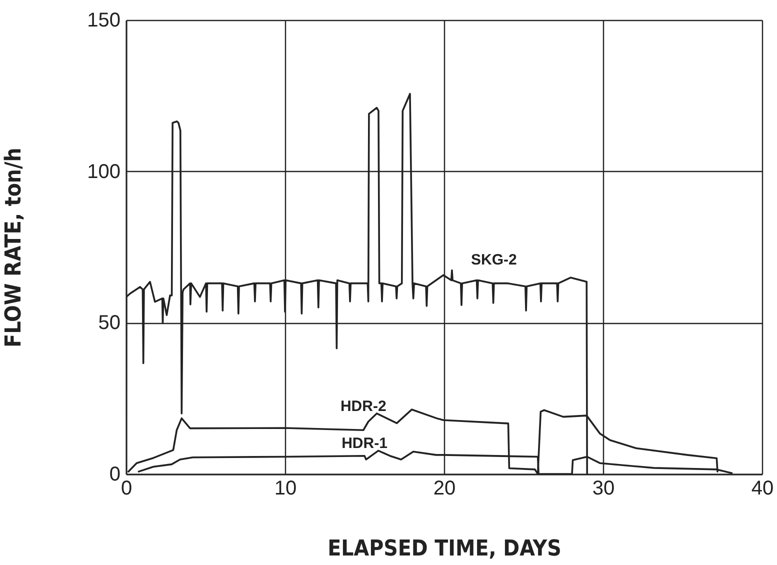  Describe the element at coordinates (285, 489) in the screenshot. I see `x-tick-label: 10` at that location.